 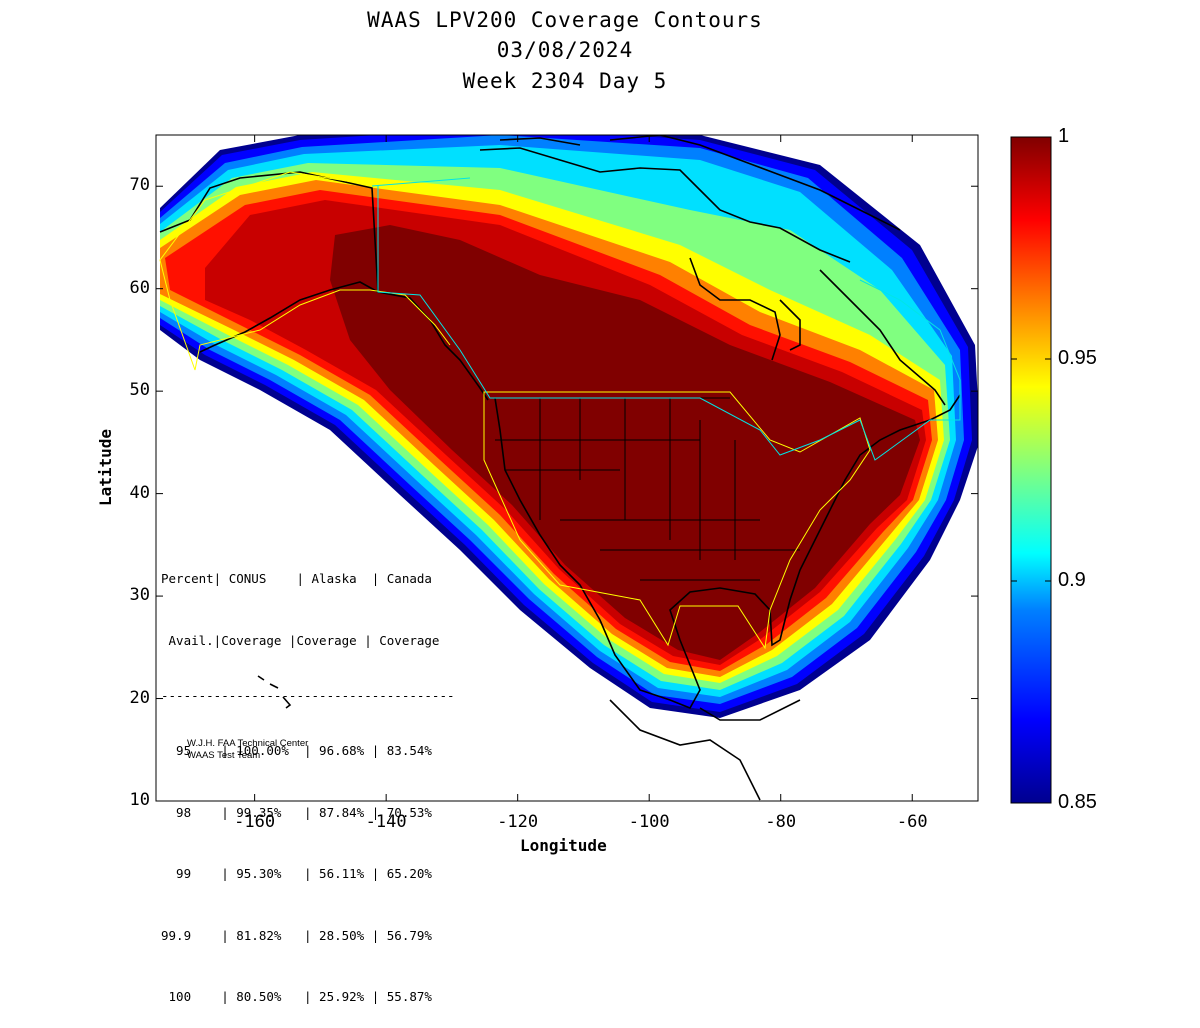 I want to click on x-tick-label: -120, so click(x=518, y=822).